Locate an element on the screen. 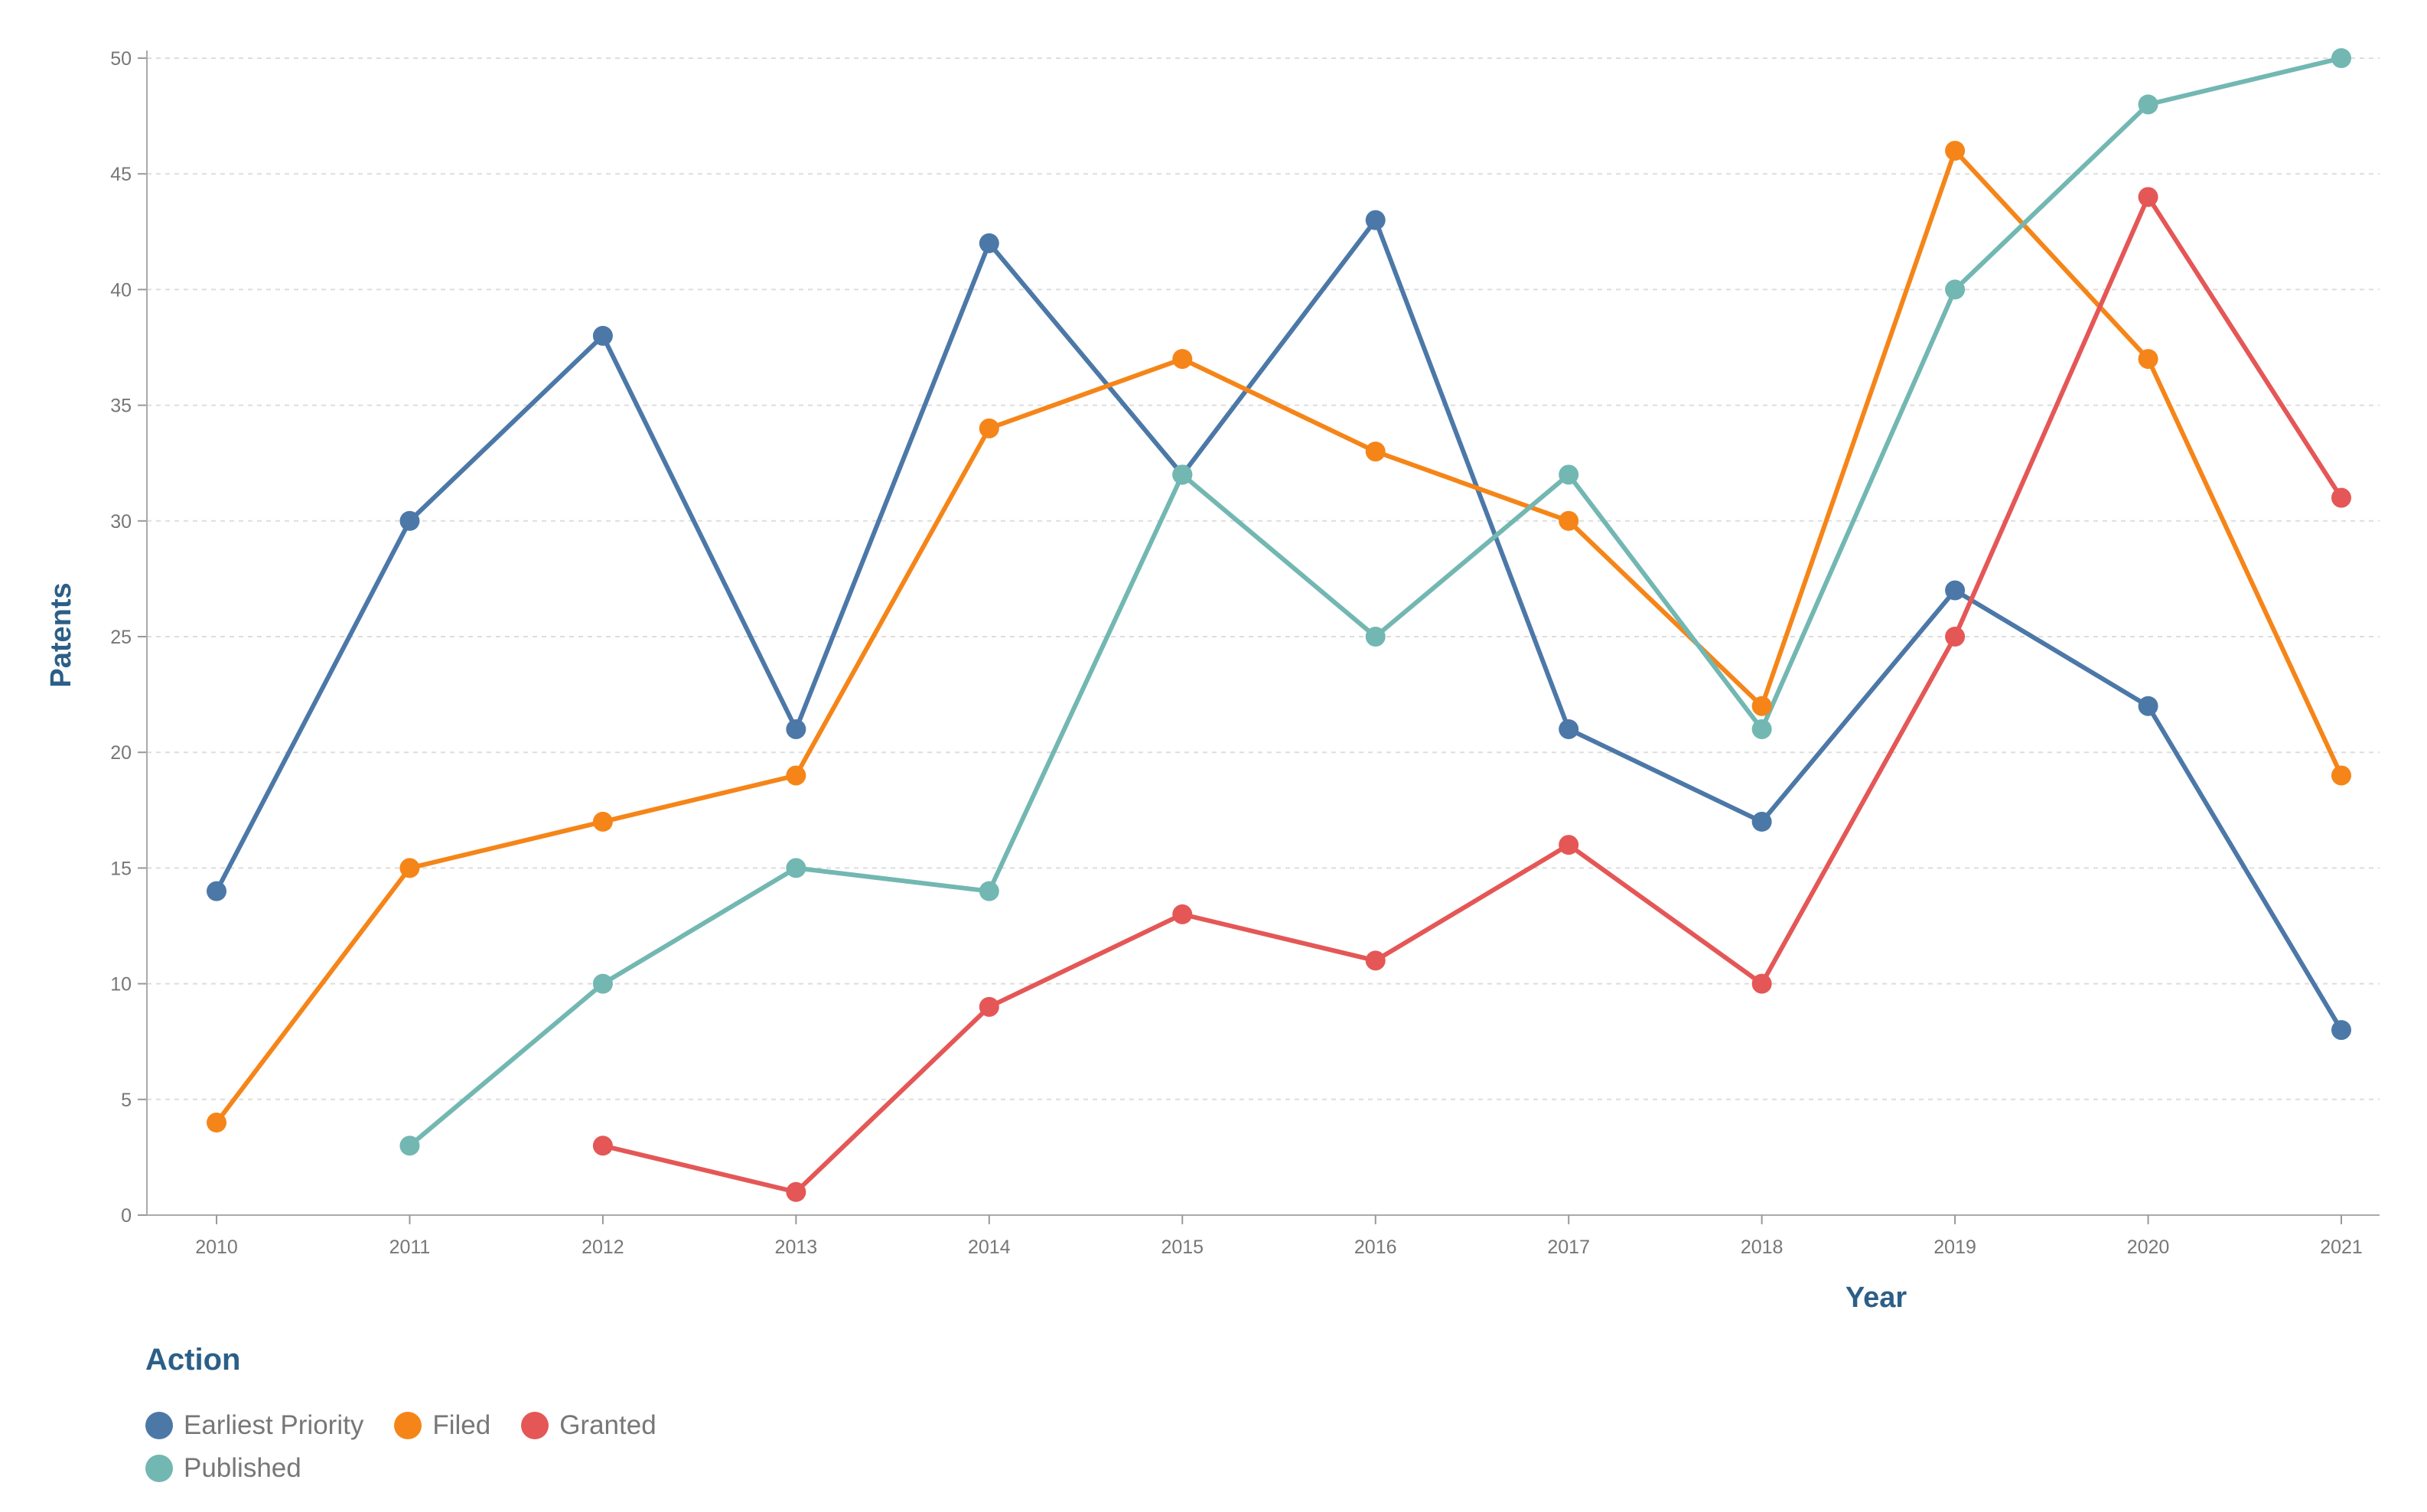 The height and width of the screenshot is (1512, 2427). data-point-granted: Granted 2017: 16 is located at coordinates (1569, 845).